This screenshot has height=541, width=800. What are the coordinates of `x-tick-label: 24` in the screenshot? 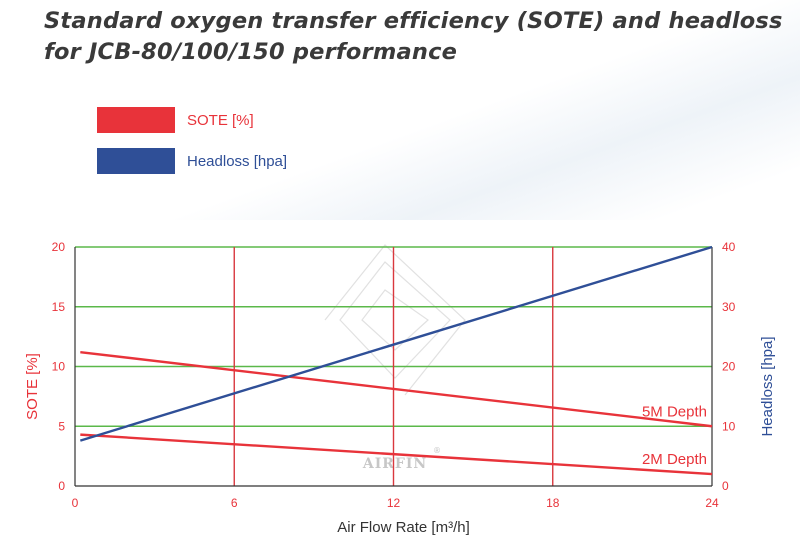 It's located at (712, 503).